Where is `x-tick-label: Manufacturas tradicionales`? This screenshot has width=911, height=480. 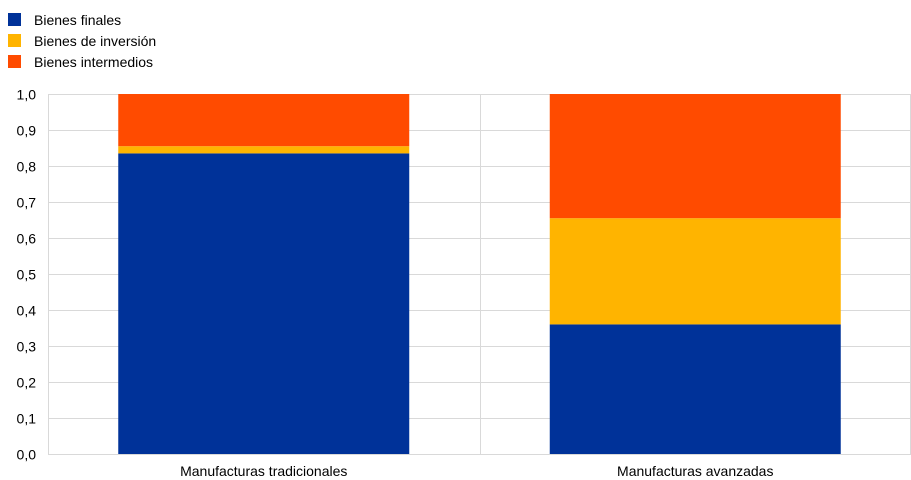
x-tick-label: Manufacturas tradicionales is located at coordinates (263, 471).